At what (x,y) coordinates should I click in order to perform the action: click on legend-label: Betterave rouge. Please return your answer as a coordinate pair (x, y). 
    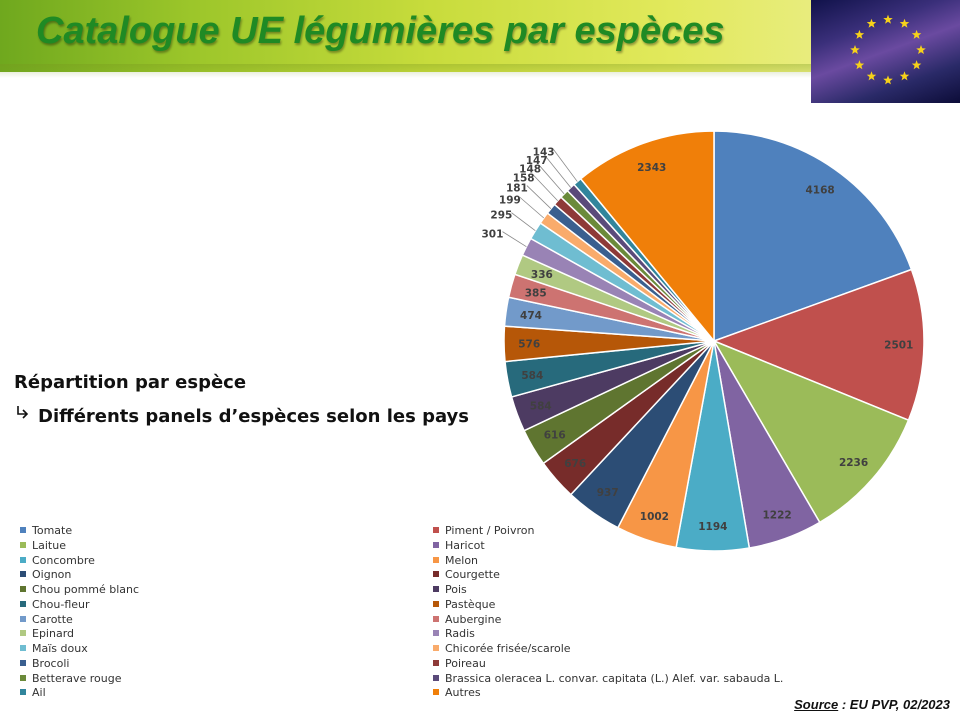
    Looking at the image, I should click on (77, 678).